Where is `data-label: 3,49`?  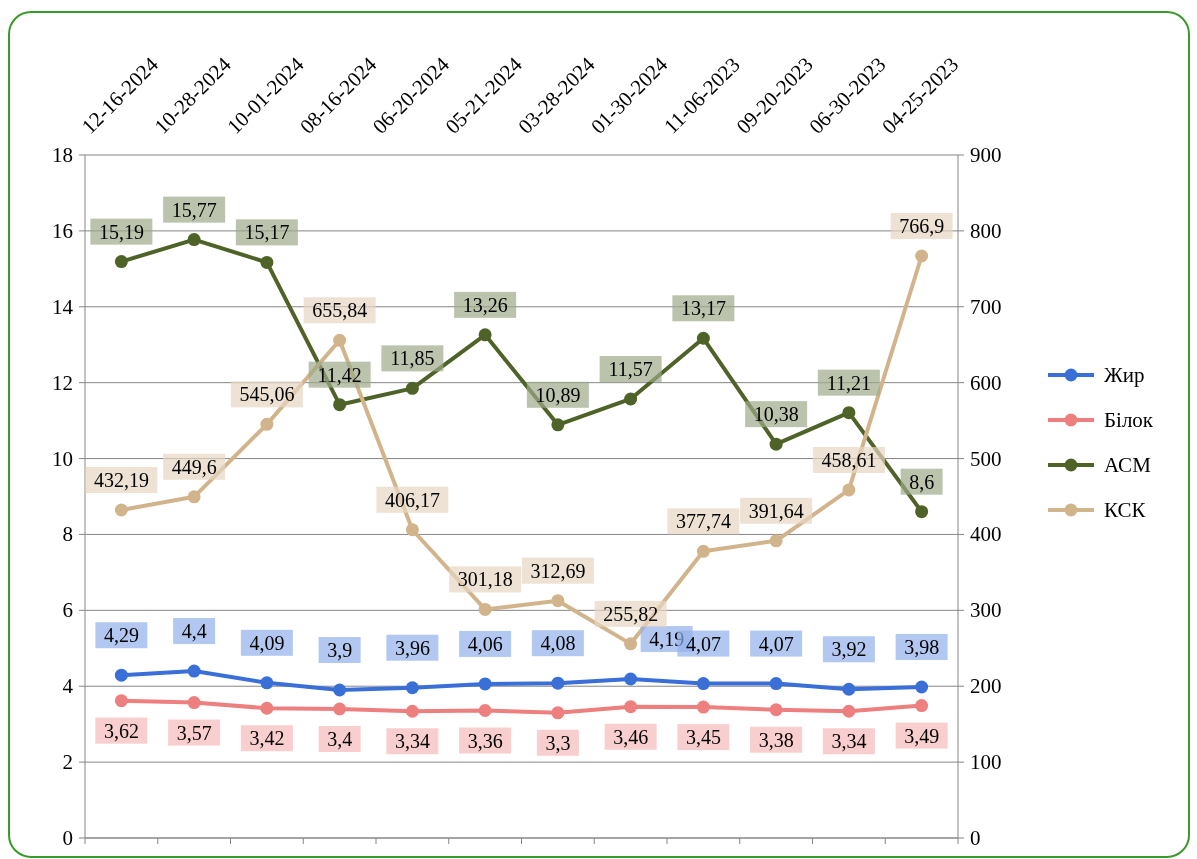 data-label: 3,49 is located at coordinates (922, 735).